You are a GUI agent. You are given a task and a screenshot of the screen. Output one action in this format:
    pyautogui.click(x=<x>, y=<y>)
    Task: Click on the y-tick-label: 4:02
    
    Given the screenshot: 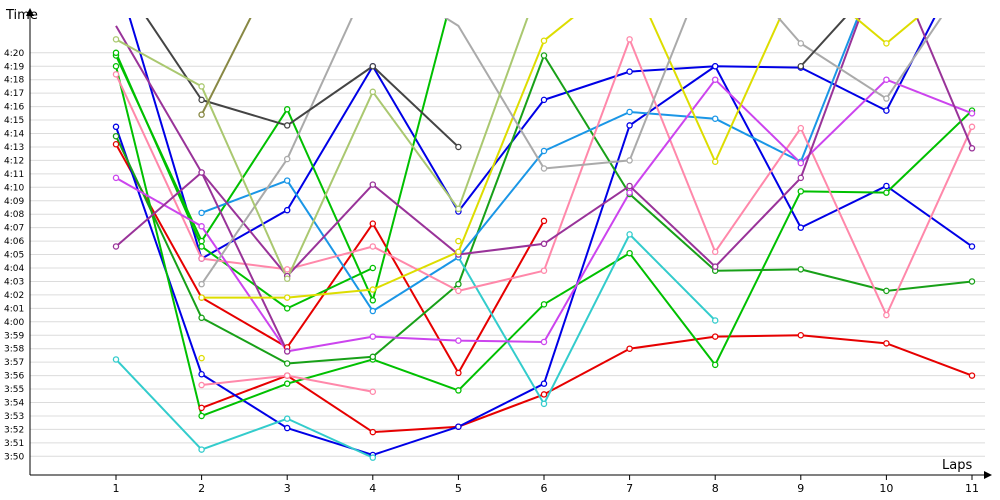 What is the action you would take?
    pyautogui.click(x=14, y=296)
    